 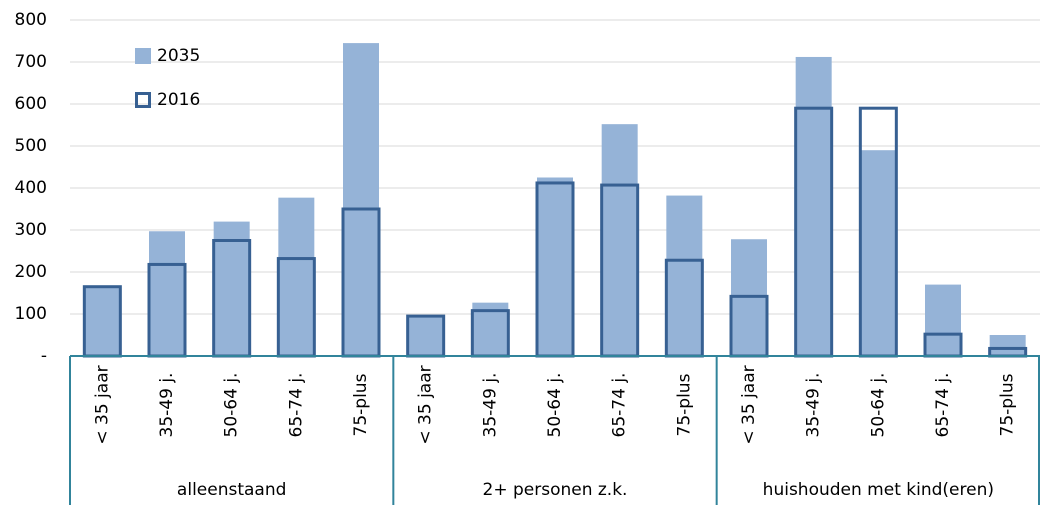 I want to click on y-tick-label: 500, so click(x=31, y=146).